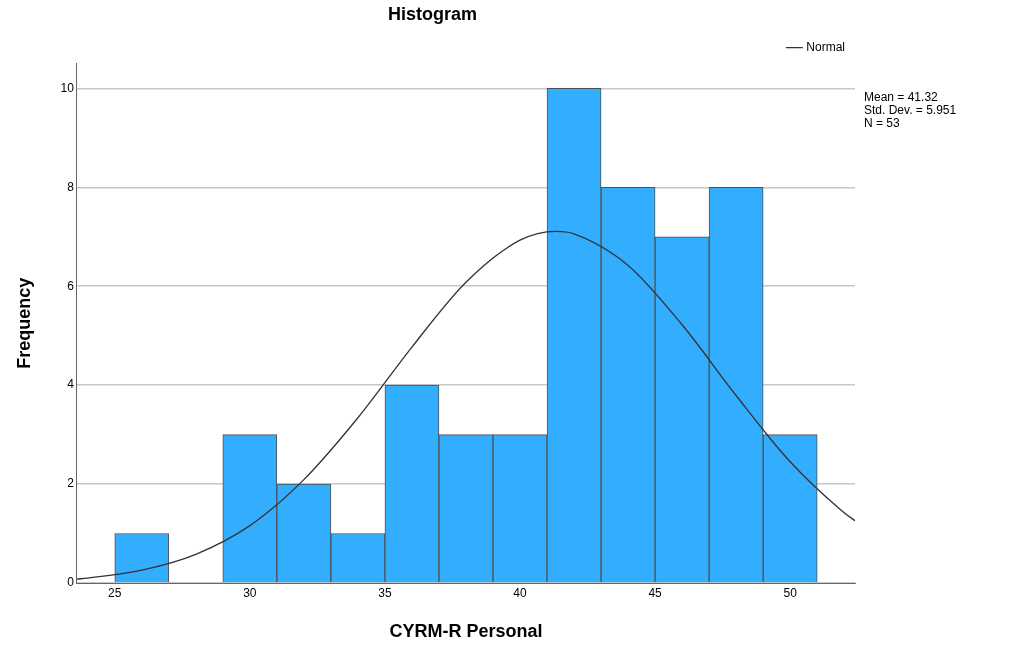 The width and height of the screenshot is (1031, 653). I want to click on y-tick-label: 0, so click(71, 582).